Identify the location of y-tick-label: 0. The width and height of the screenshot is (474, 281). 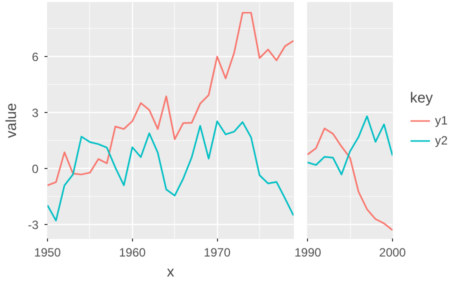
(35, 169).